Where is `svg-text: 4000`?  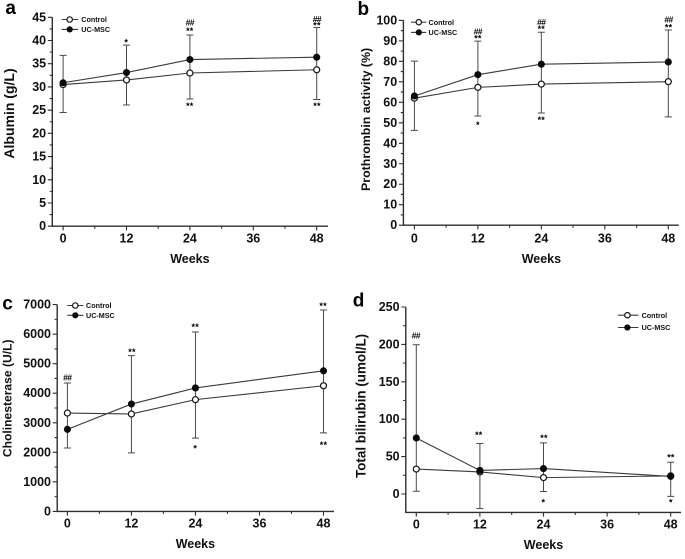 svg-text: 4000 is located at coordinates (37, 393).